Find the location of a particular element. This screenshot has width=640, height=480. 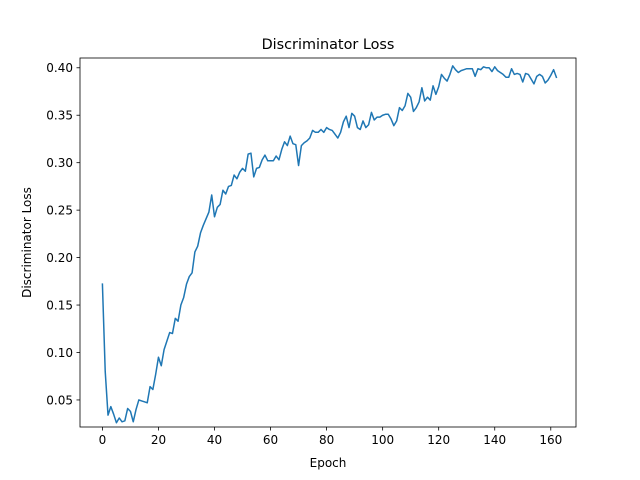

x-tick-label: 20 is located at coordinates (158, 440).